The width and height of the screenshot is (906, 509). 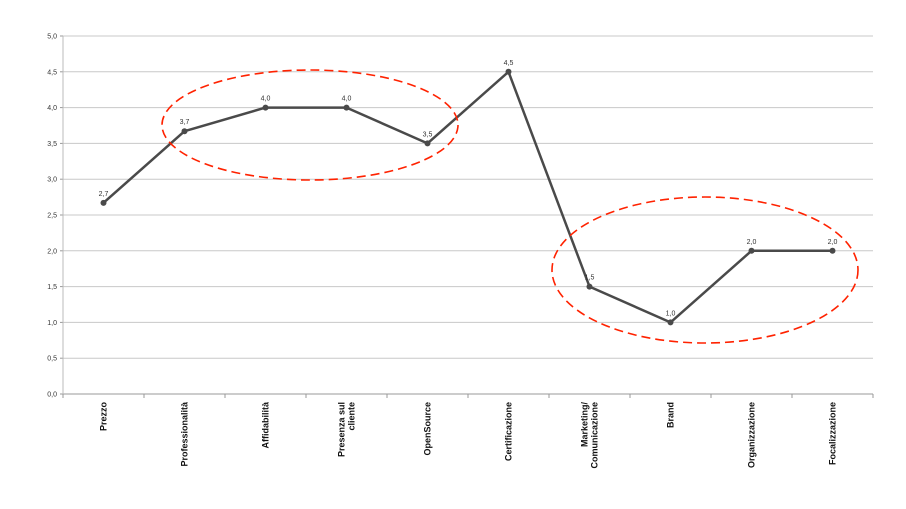 What do you see at coordinates (428, 134) in the screenshot?
I see `data-label: 3,5` at bounding box center [428, 134].